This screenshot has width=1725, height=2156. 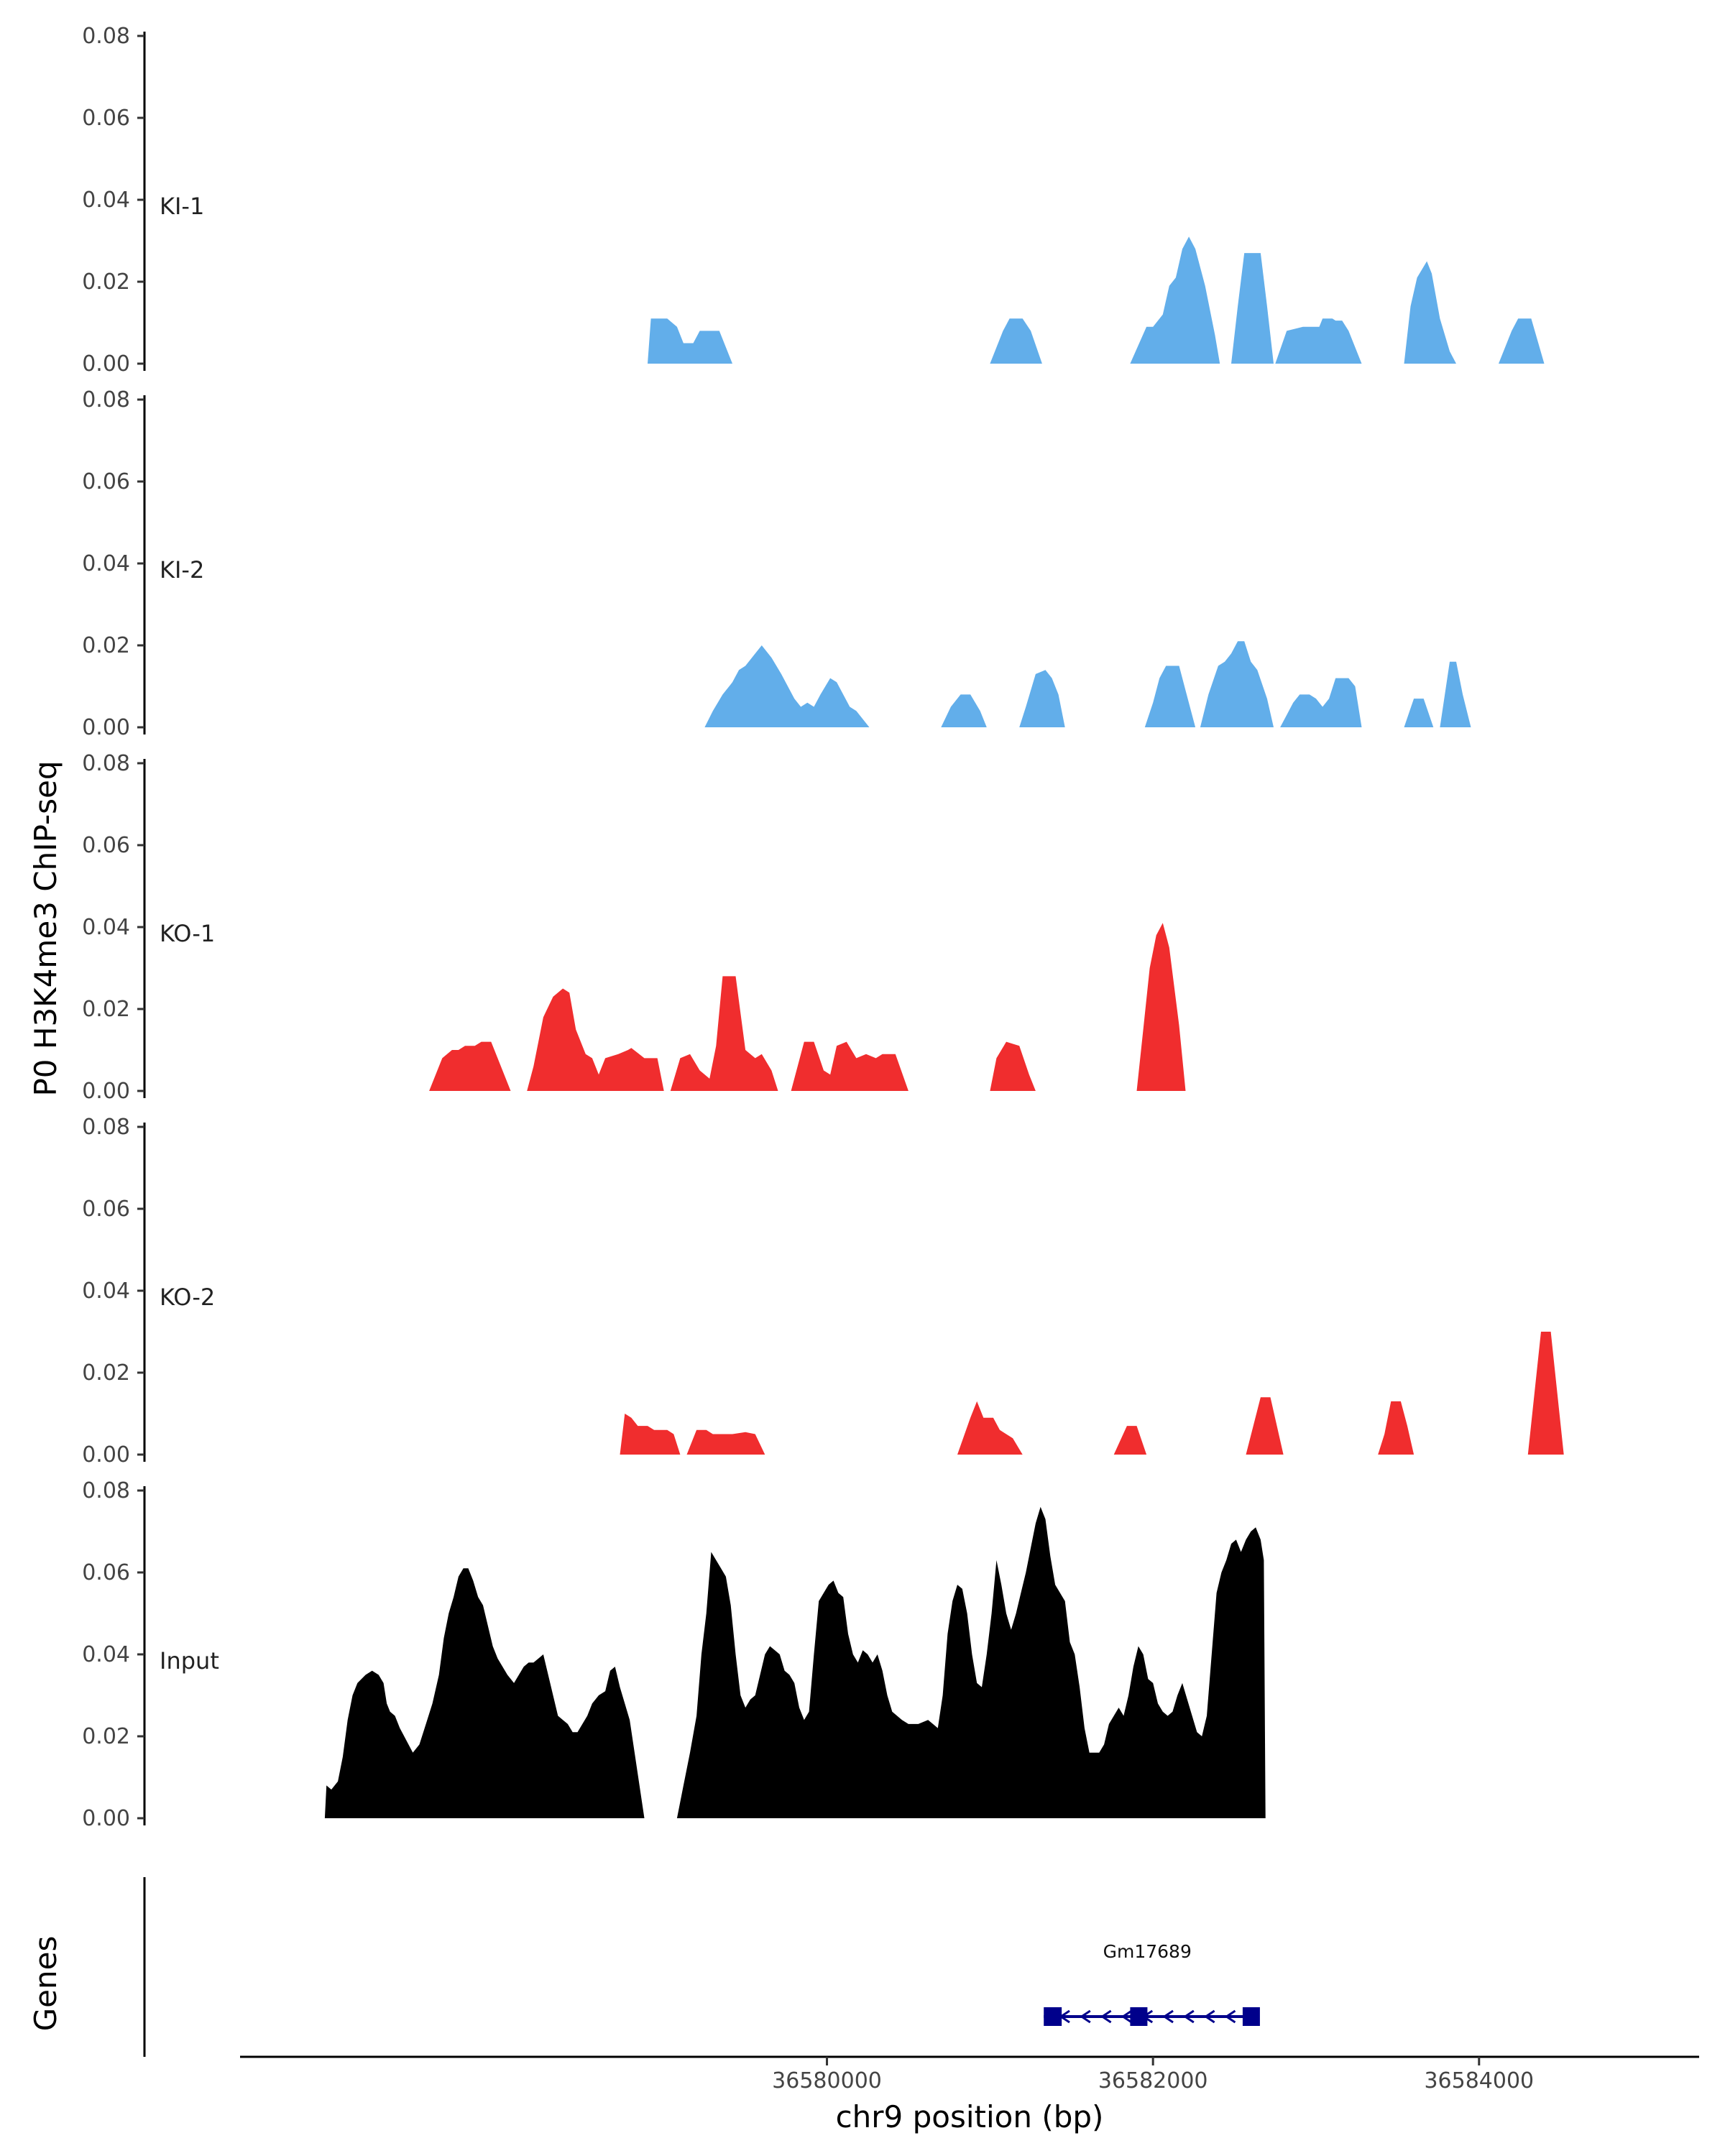 What do you see at coordinates (634, 927) in the screenshot?
I see `track-ko-1: 0.00 0.02 0.04 0.06 0.08 KO-1` at bounding box center [634, 927].